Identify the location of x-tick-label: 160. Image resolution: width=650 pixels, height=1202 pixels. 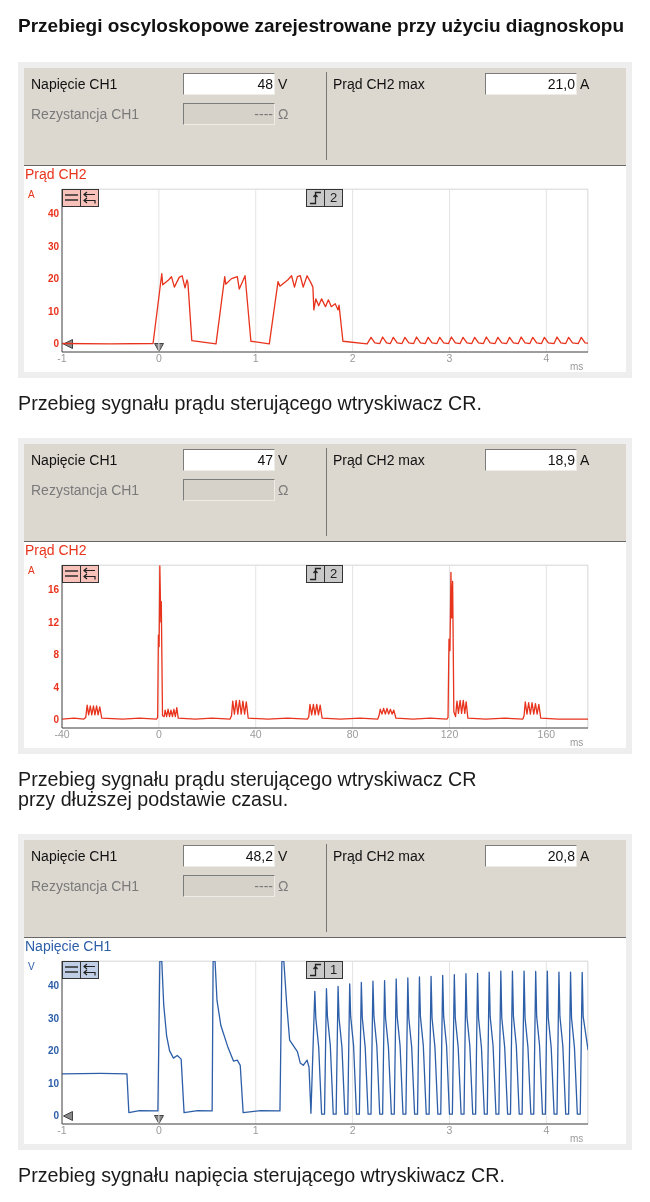
(546, 734).